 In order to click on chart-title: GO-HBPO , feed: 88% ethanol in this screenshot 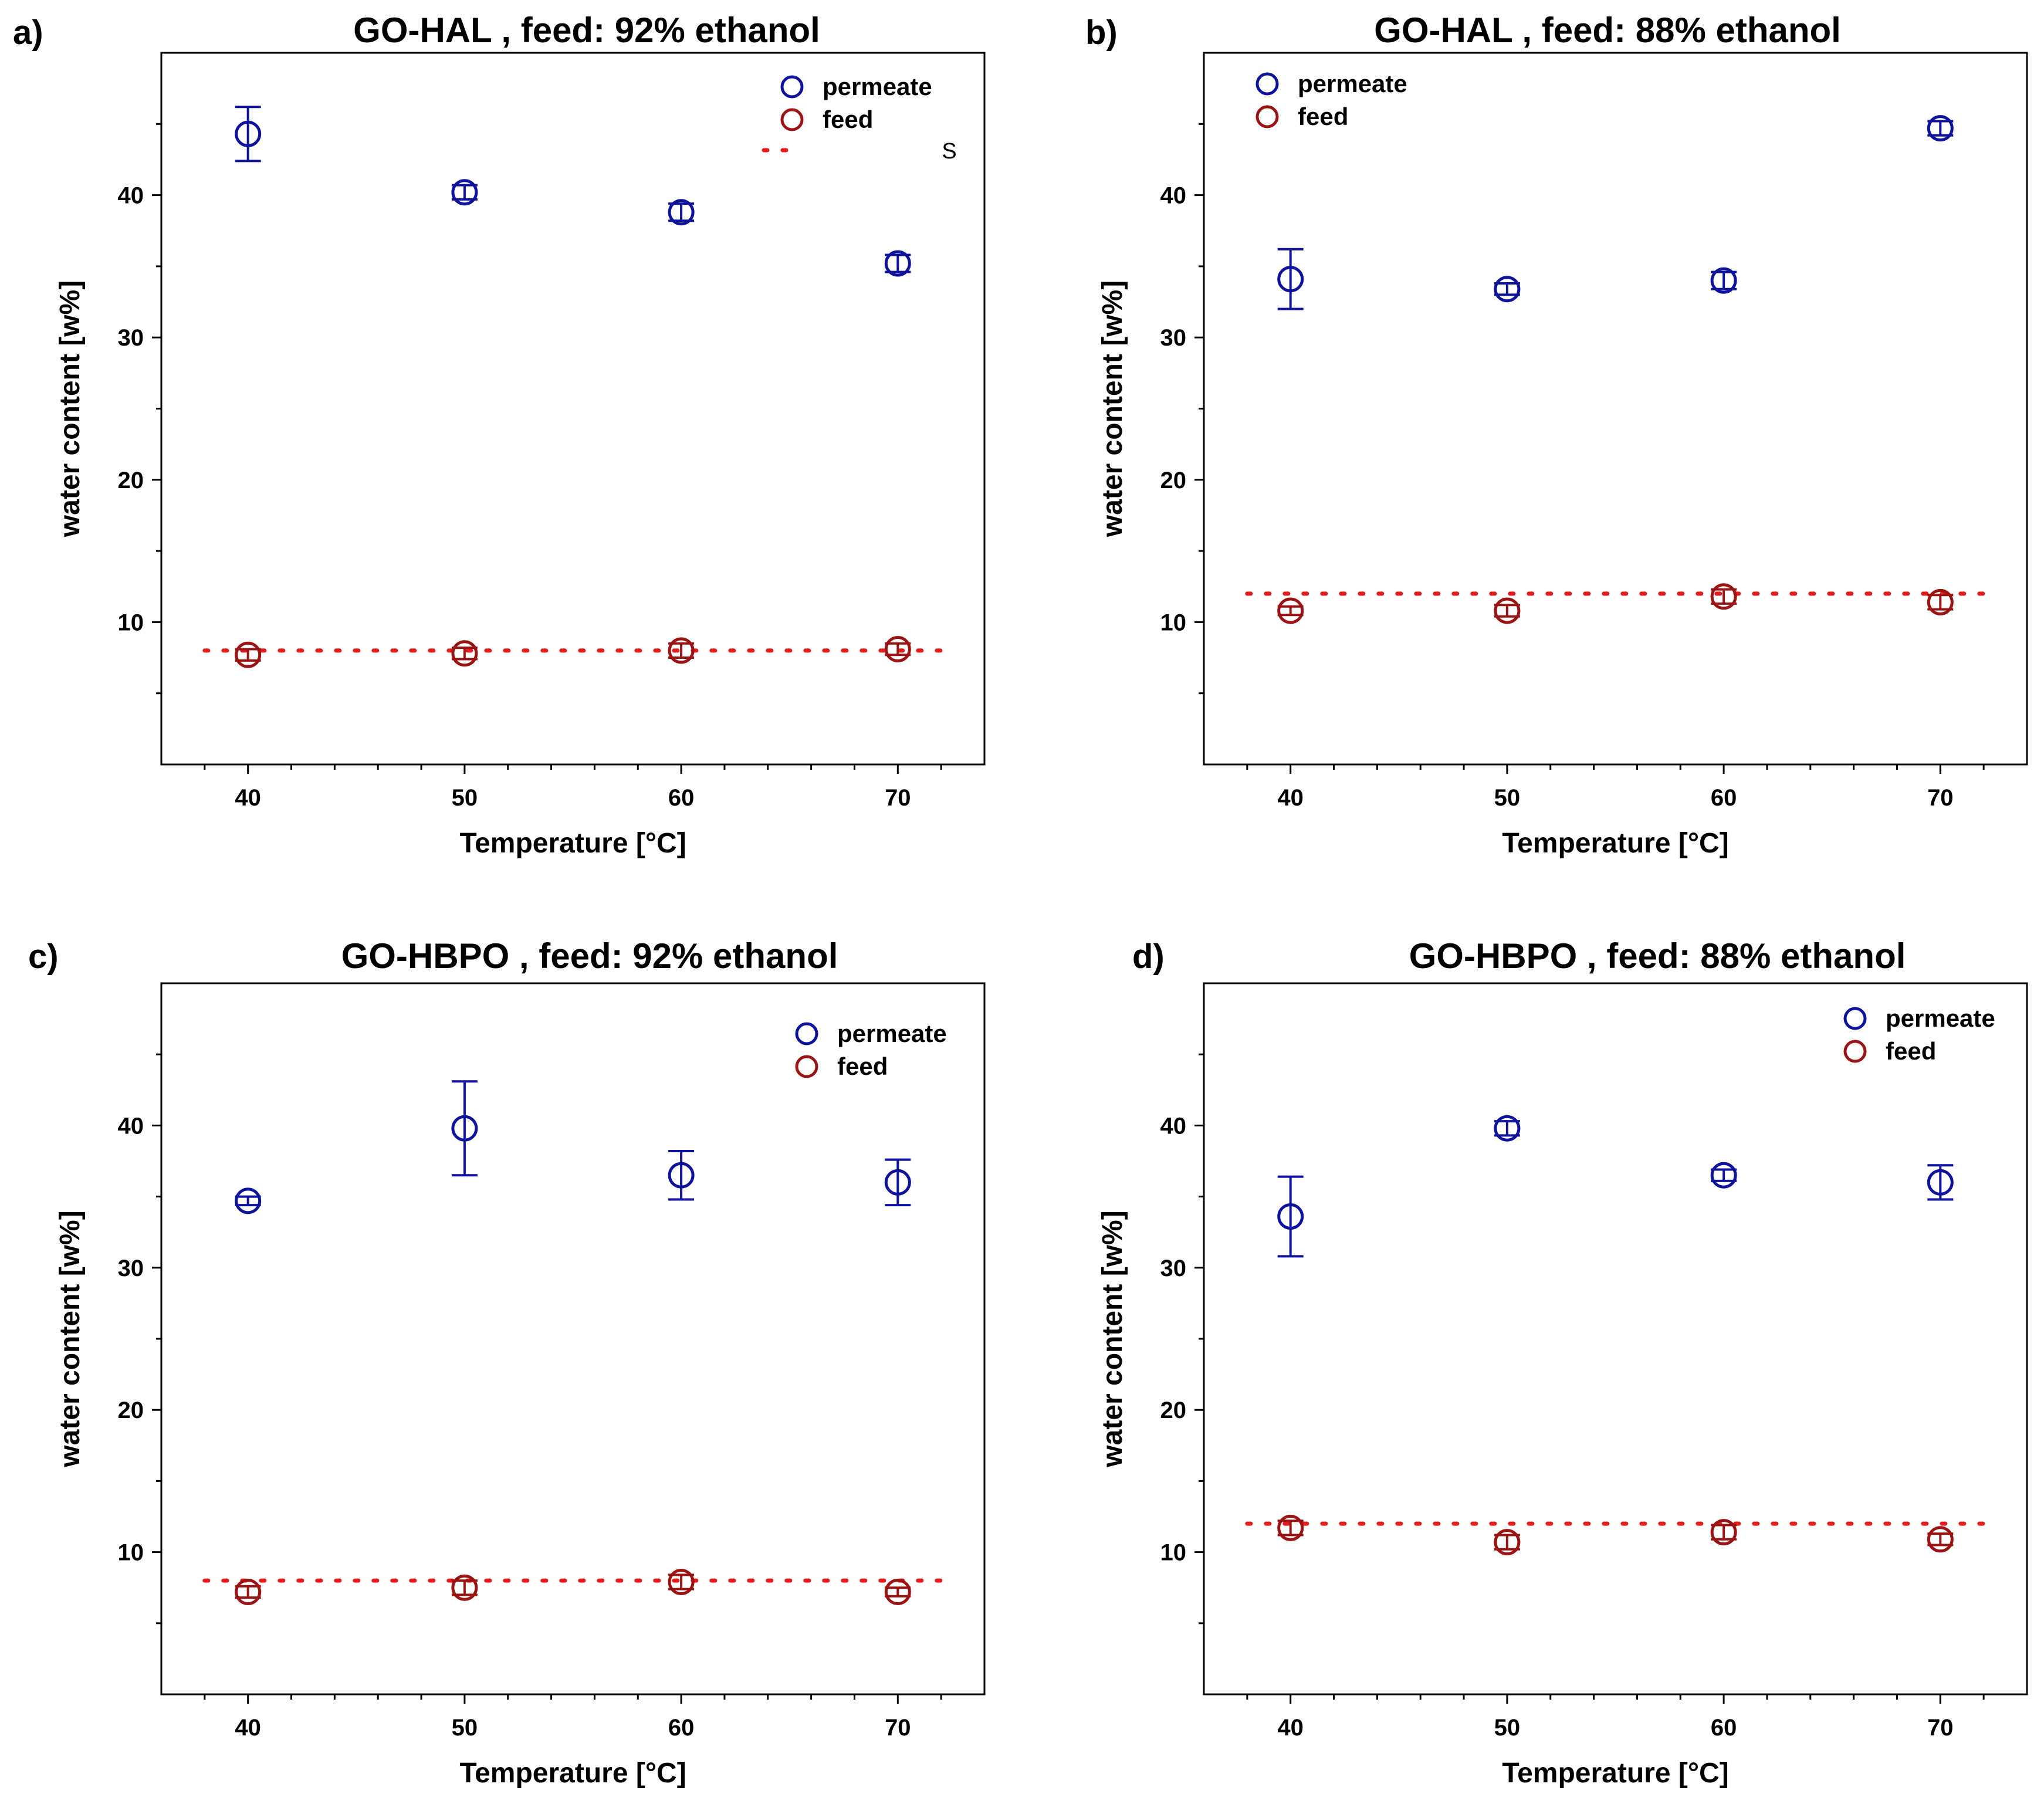, I will do `click(1658, 956)`.